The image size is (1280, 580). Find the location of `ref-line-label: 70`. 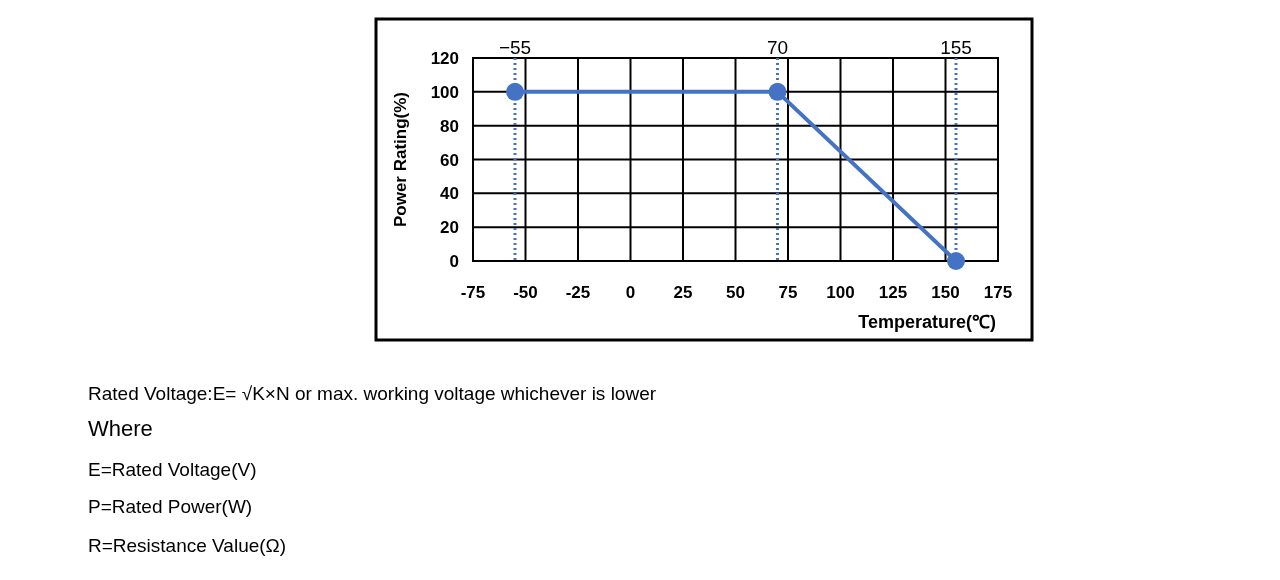

ref-line-label: 70 is located at coordinates (777, 47).